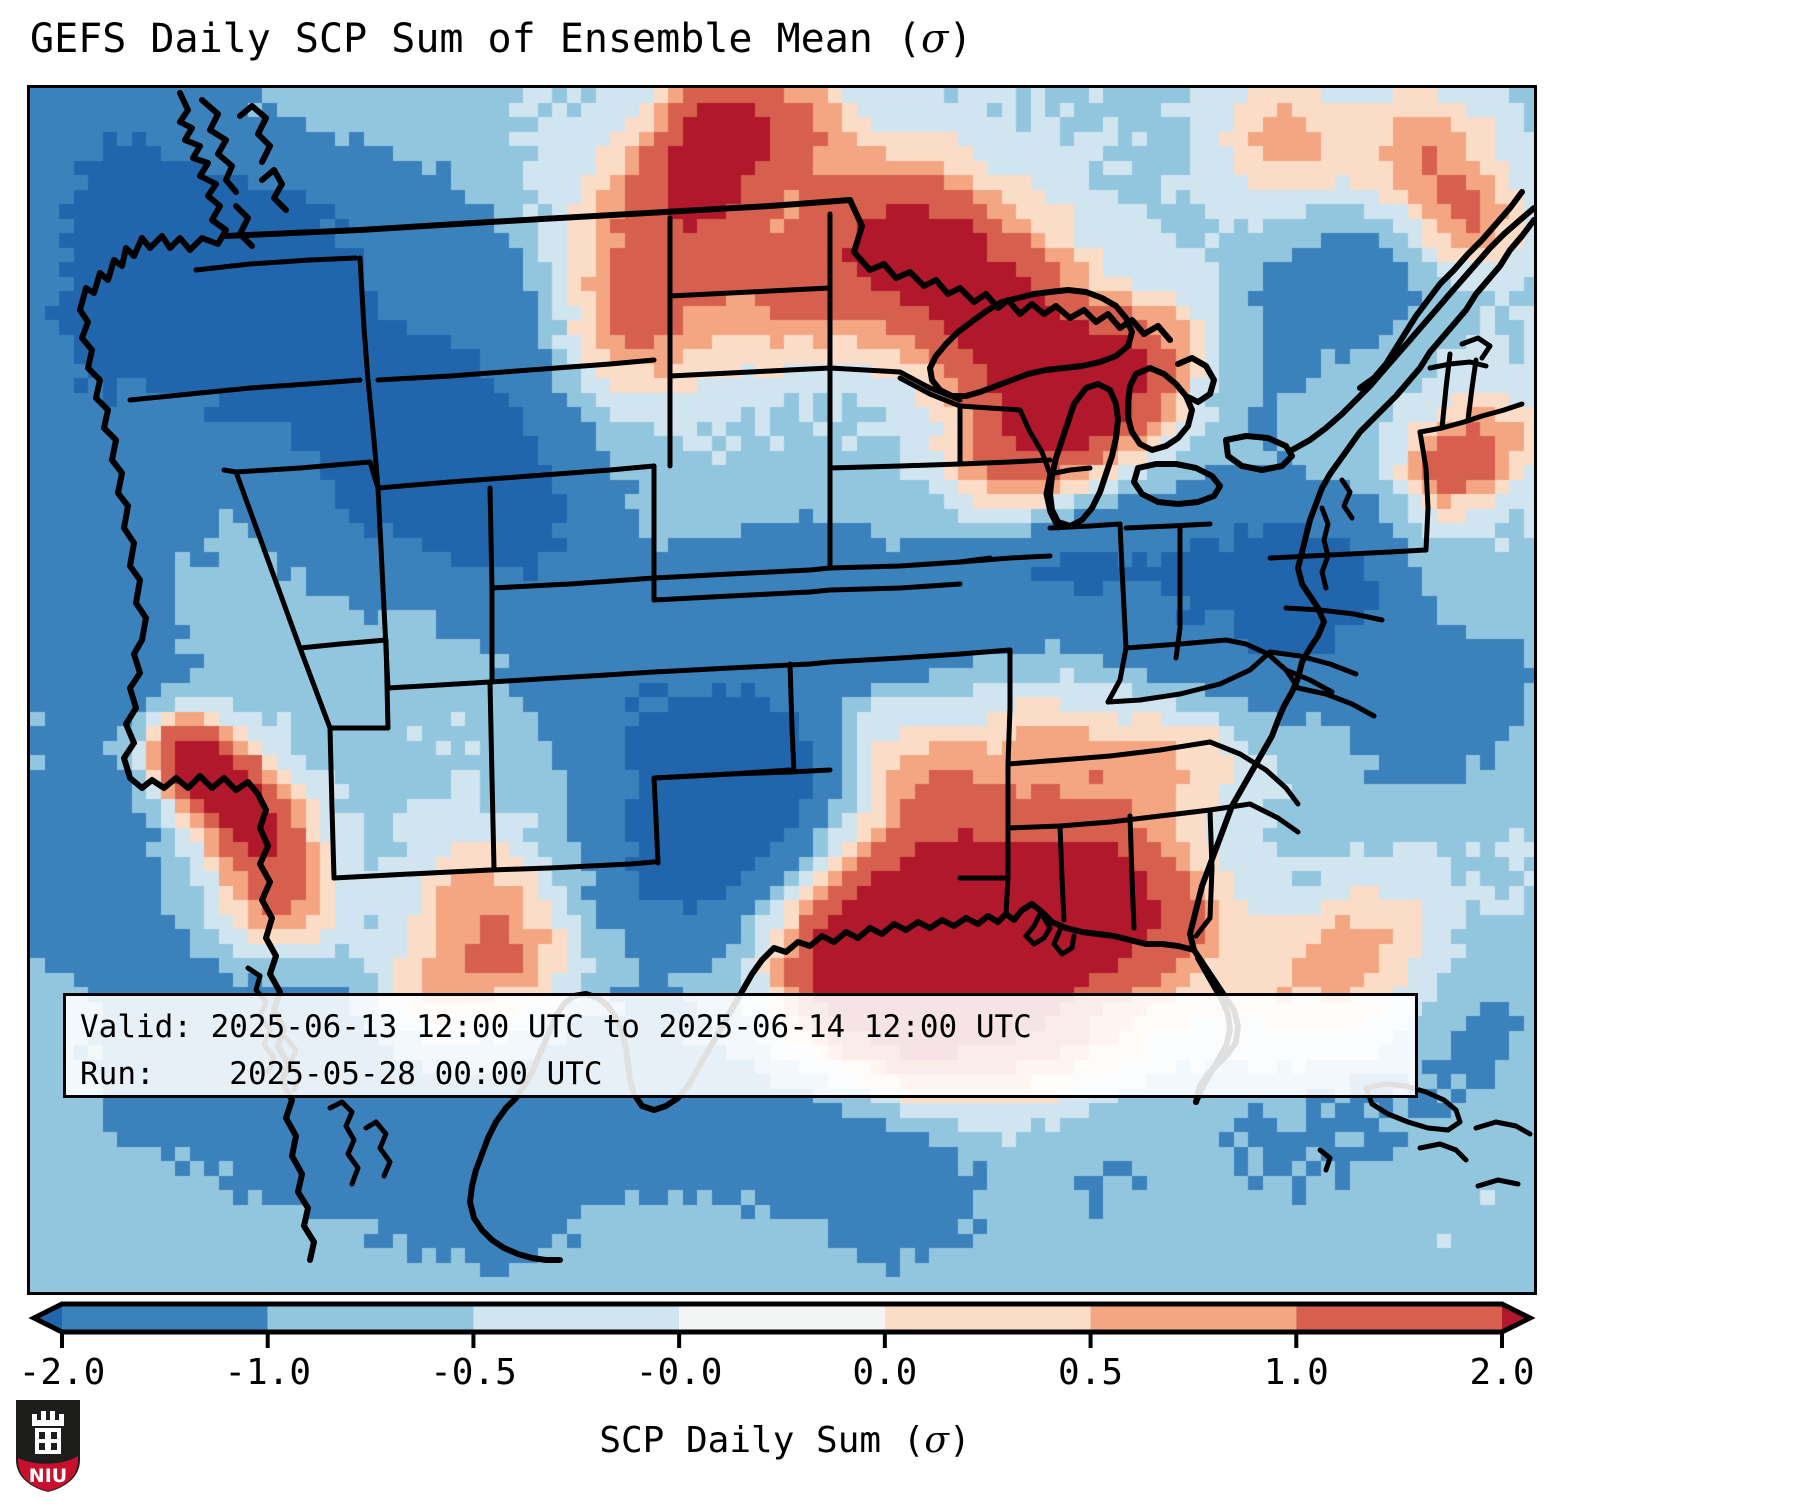 This screenshot has width=1803, height=1506. I want to click on page-title: GEFS Daily SCP Sum of Ensemble Mean (σ), so click(900, 39).